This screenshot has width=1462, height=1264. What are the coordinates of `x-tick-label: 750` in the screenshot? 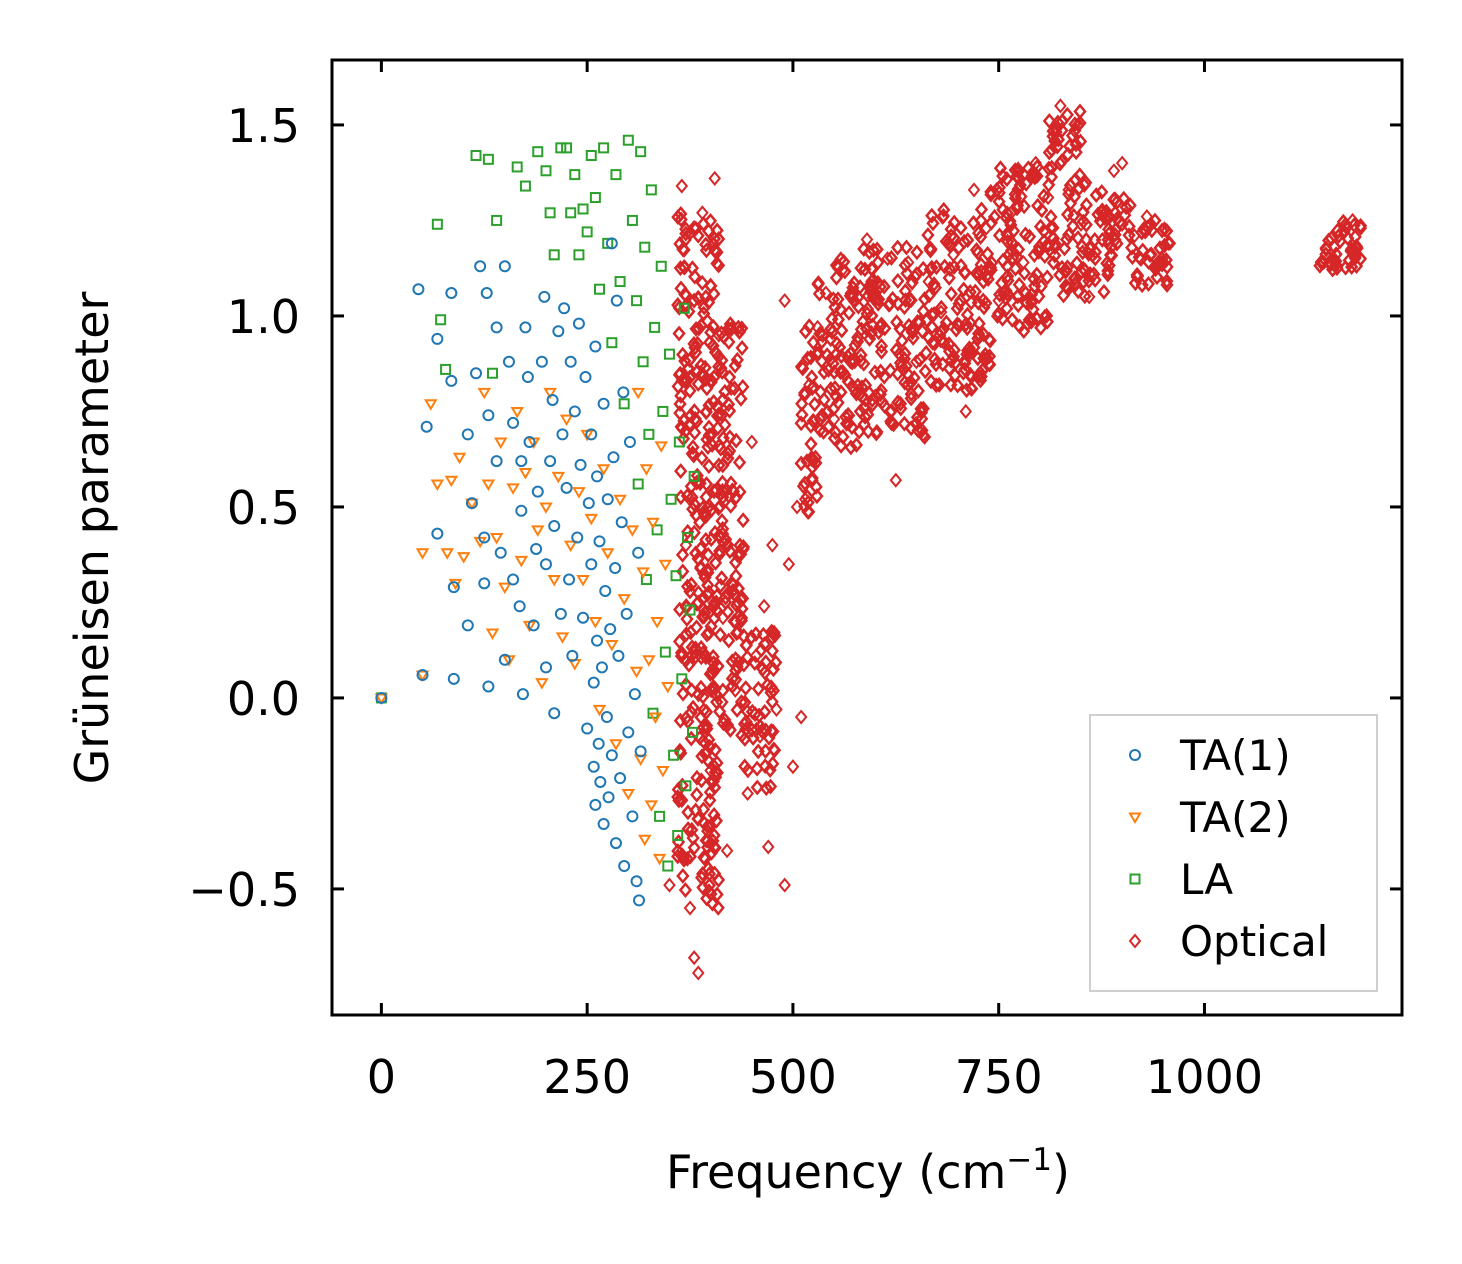 It's located at (999, 1077).